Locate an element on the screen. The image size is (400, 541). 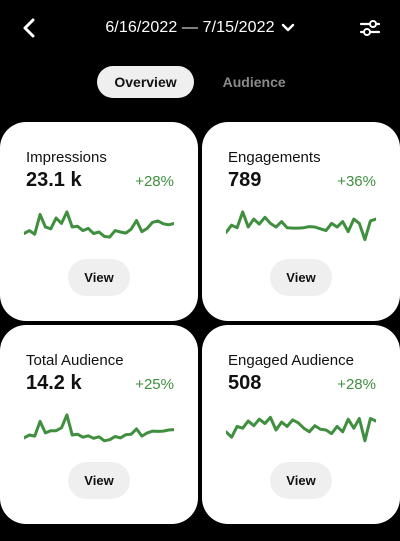
metric-change: +25% is located at coordinates (154, 384).